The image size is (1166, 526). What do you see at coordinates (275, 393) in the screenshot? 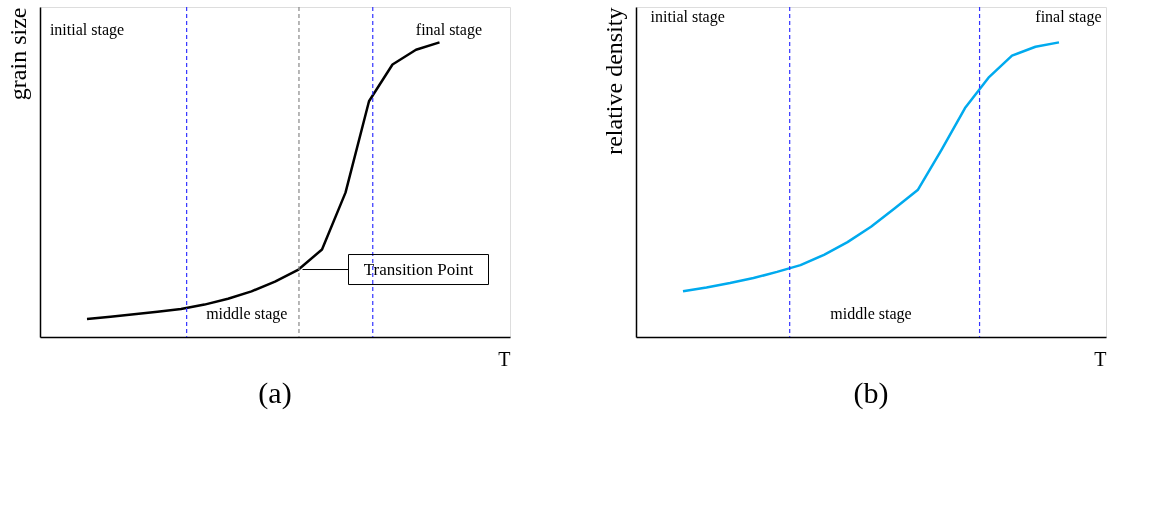
I see `text: (a)` at bounding box center [275, 393].